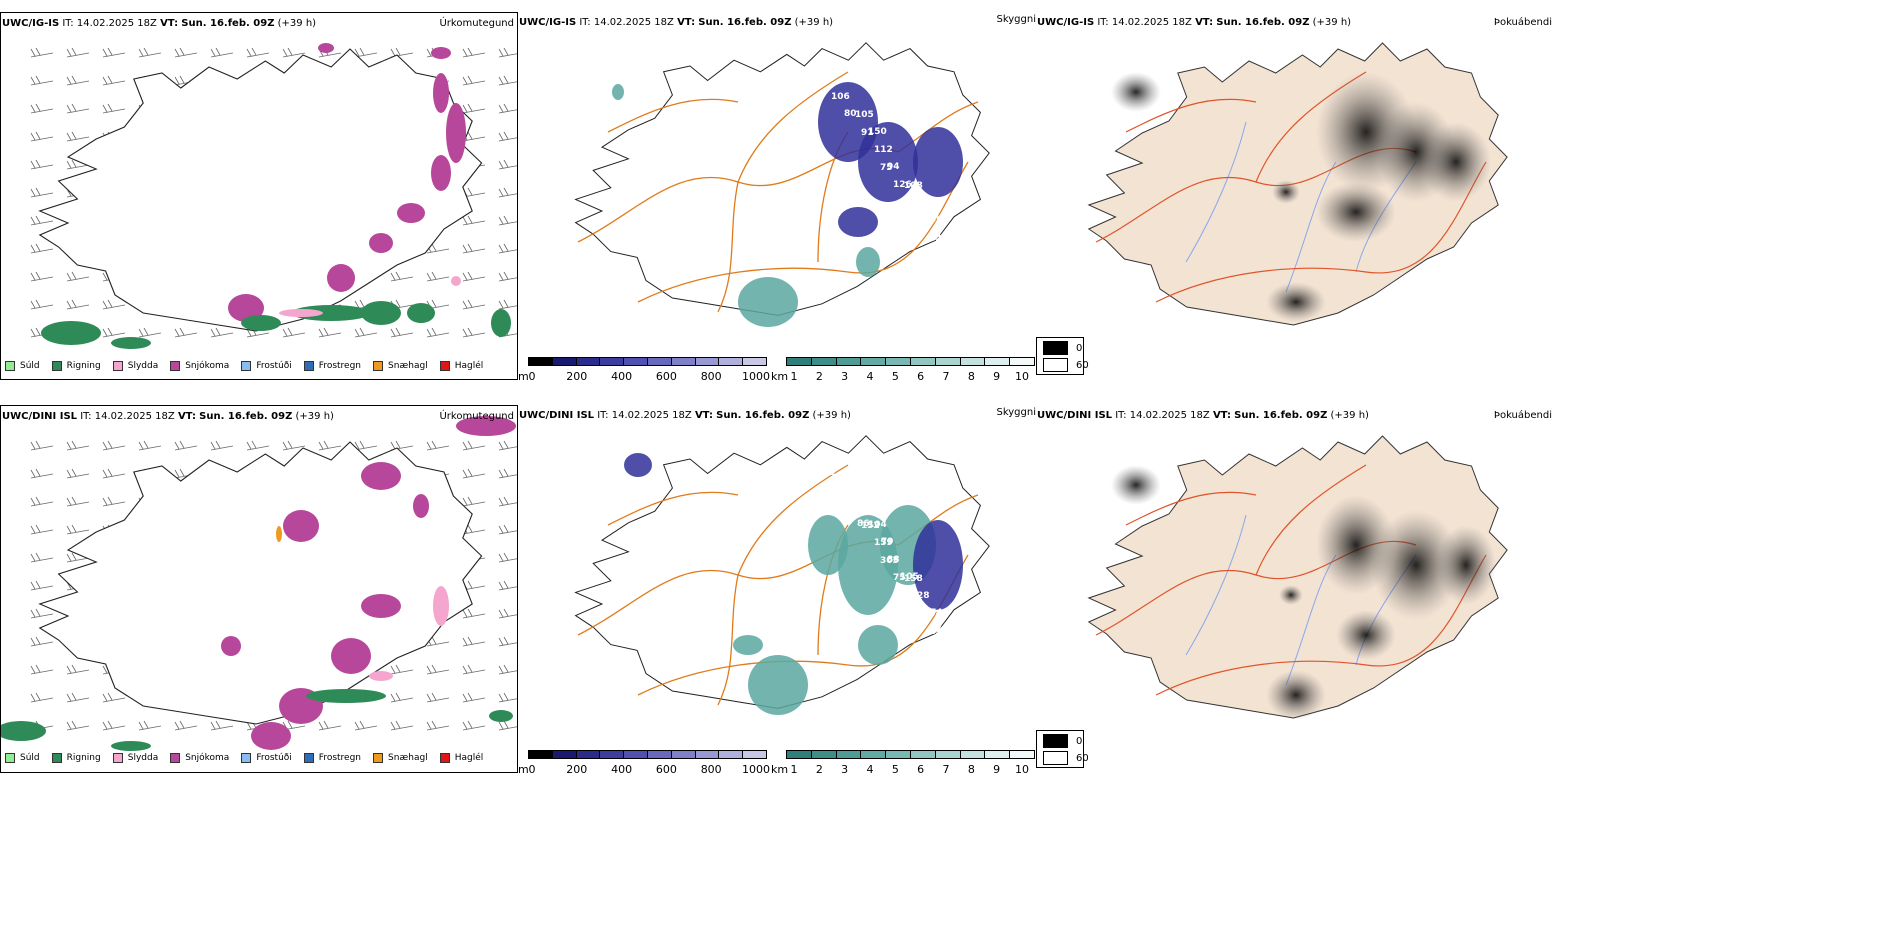 The height and width of the screenshot is (950, 1900). Describe the element at coordinates (845, 769) in the screenshot. I see `colorbar-tick: 3` at that location.